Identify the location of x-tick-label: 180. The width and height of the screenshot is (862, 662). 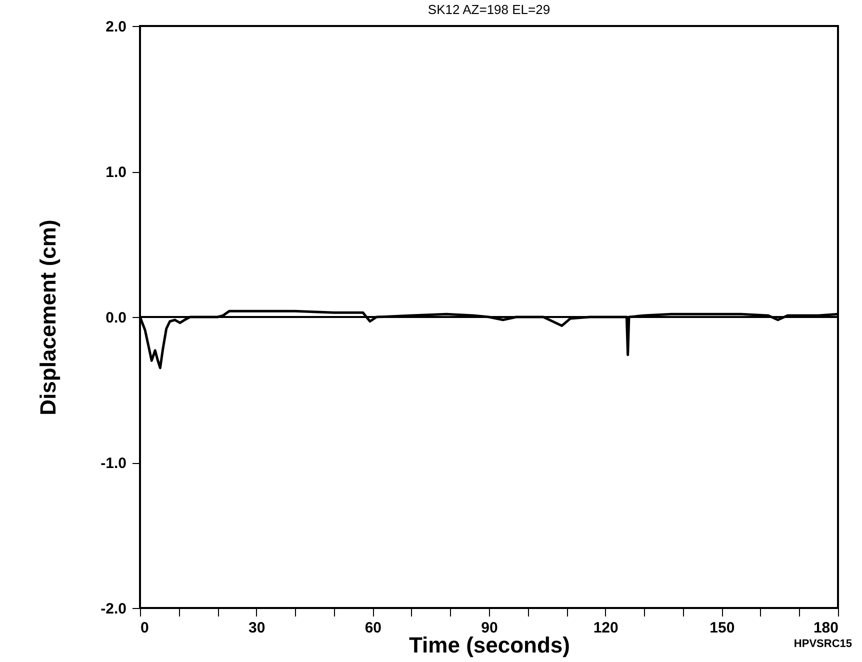
(825, 628).